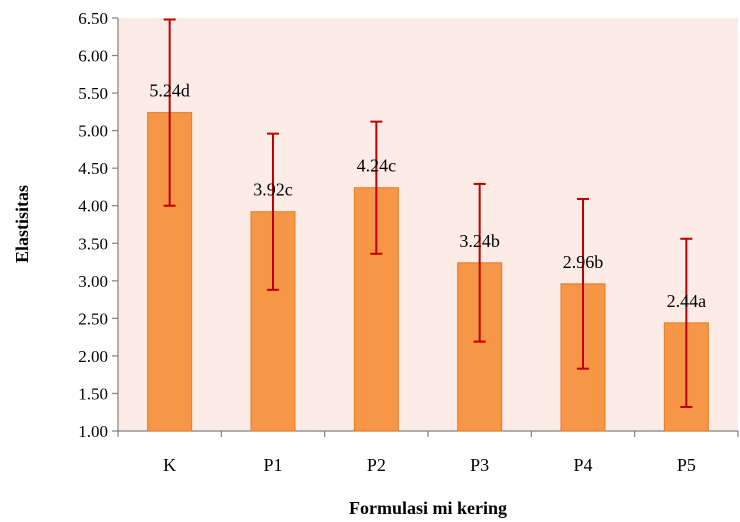 The width and height of the screenshot is (740, 522). What do you see at coordinates (376, 465) in the screenshot?
I see `x-tick-label: P2` at bounding box center [376, 465].